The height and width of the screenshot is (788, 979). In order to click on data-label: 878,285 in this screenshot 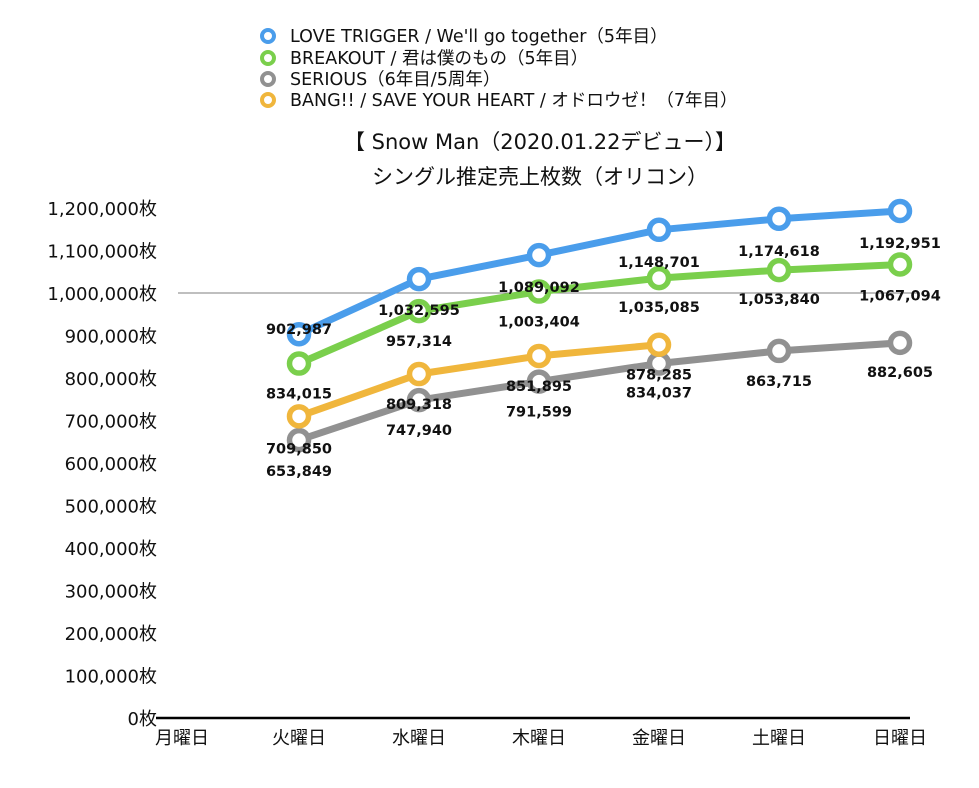, I will do `click(659, 376)`.